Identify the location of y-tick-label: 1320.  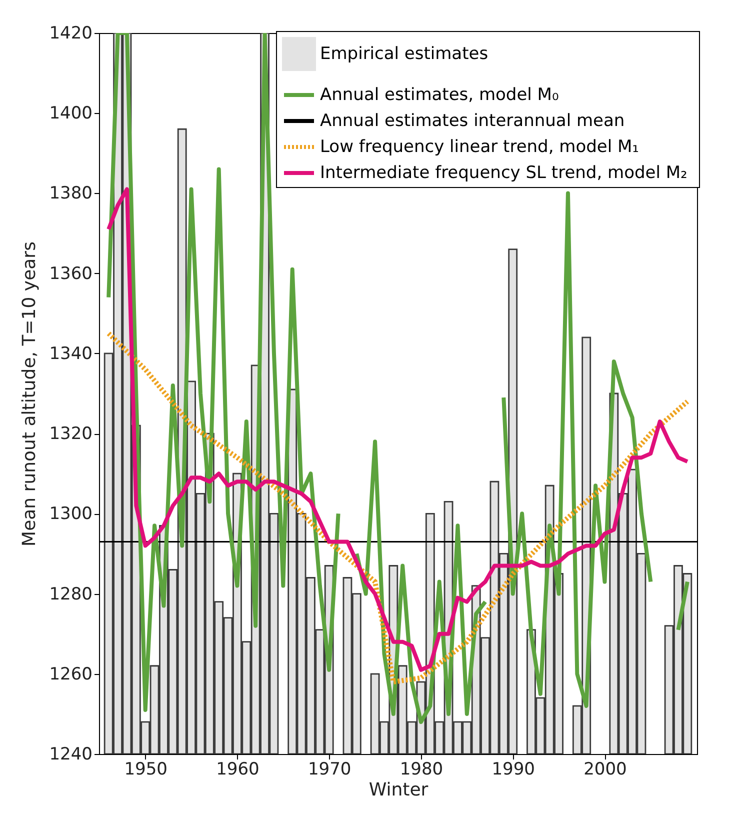
(70, 434).